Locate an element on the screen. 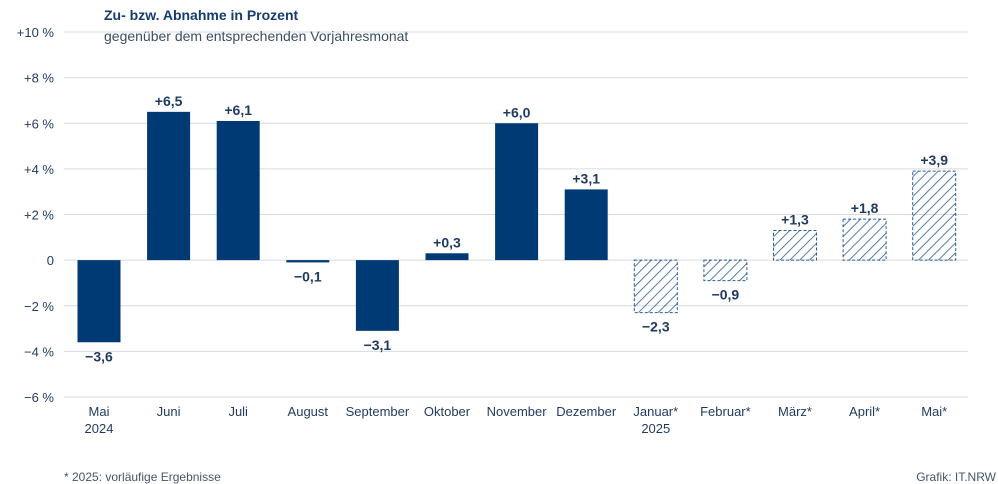  data-label: +3,9 is located at coordinates (934, 160).